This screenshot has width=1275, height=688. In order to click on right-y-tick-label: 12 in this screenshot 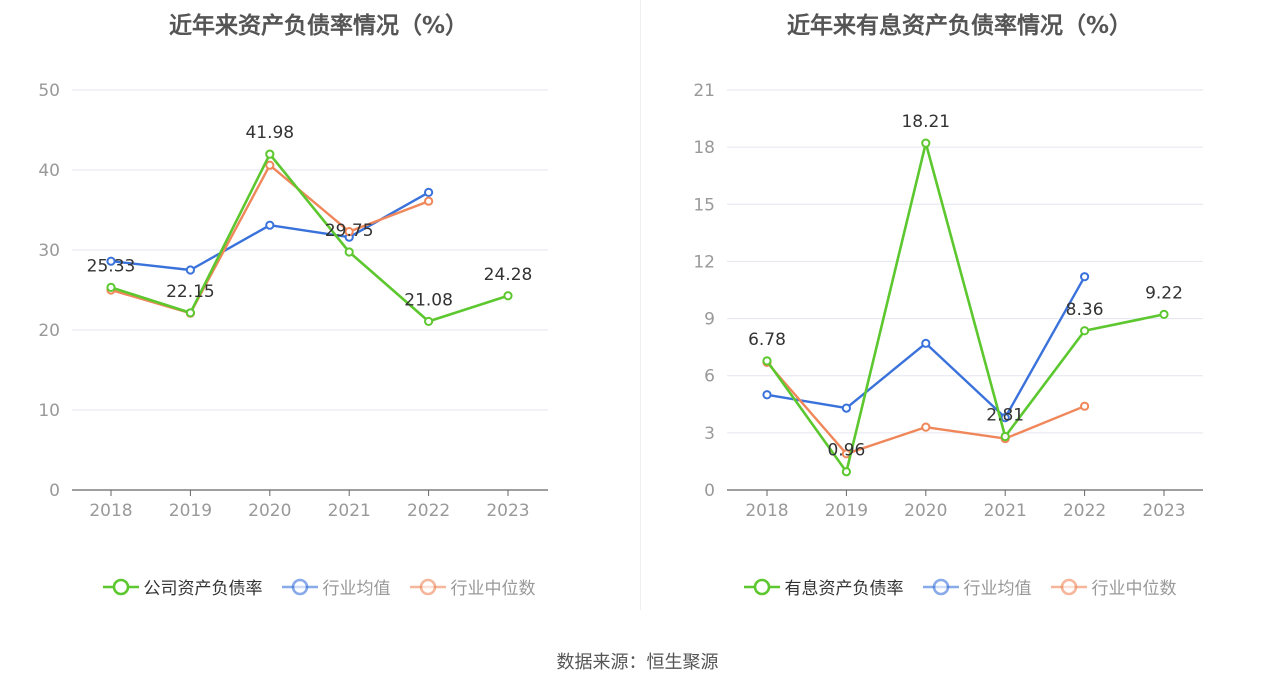, I will do `click(704, 262)`.